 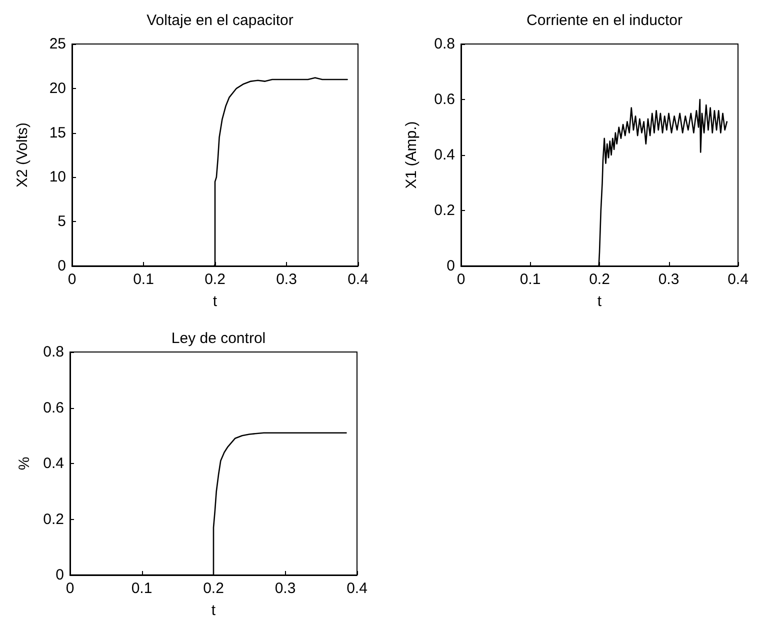 What do you see at coordinates (57, 133) in the screenshot?
I see `y-tick-label: 15` at bounding box center [57, 133].